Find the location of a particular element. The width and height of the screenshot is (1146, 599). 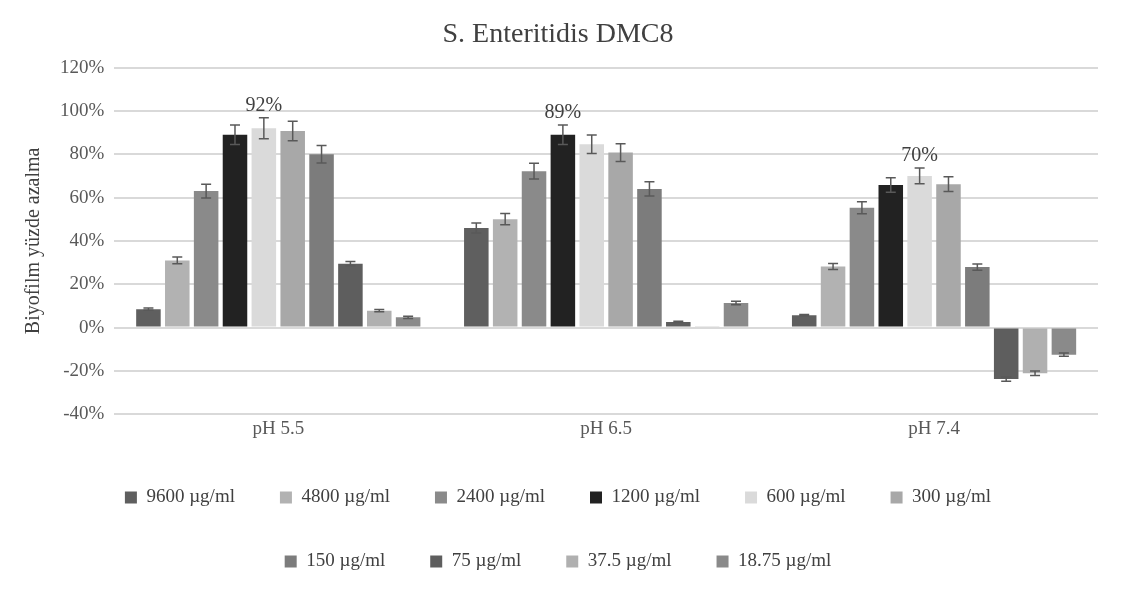

y-tick-label: 20% is located at coordinates (87, 283).